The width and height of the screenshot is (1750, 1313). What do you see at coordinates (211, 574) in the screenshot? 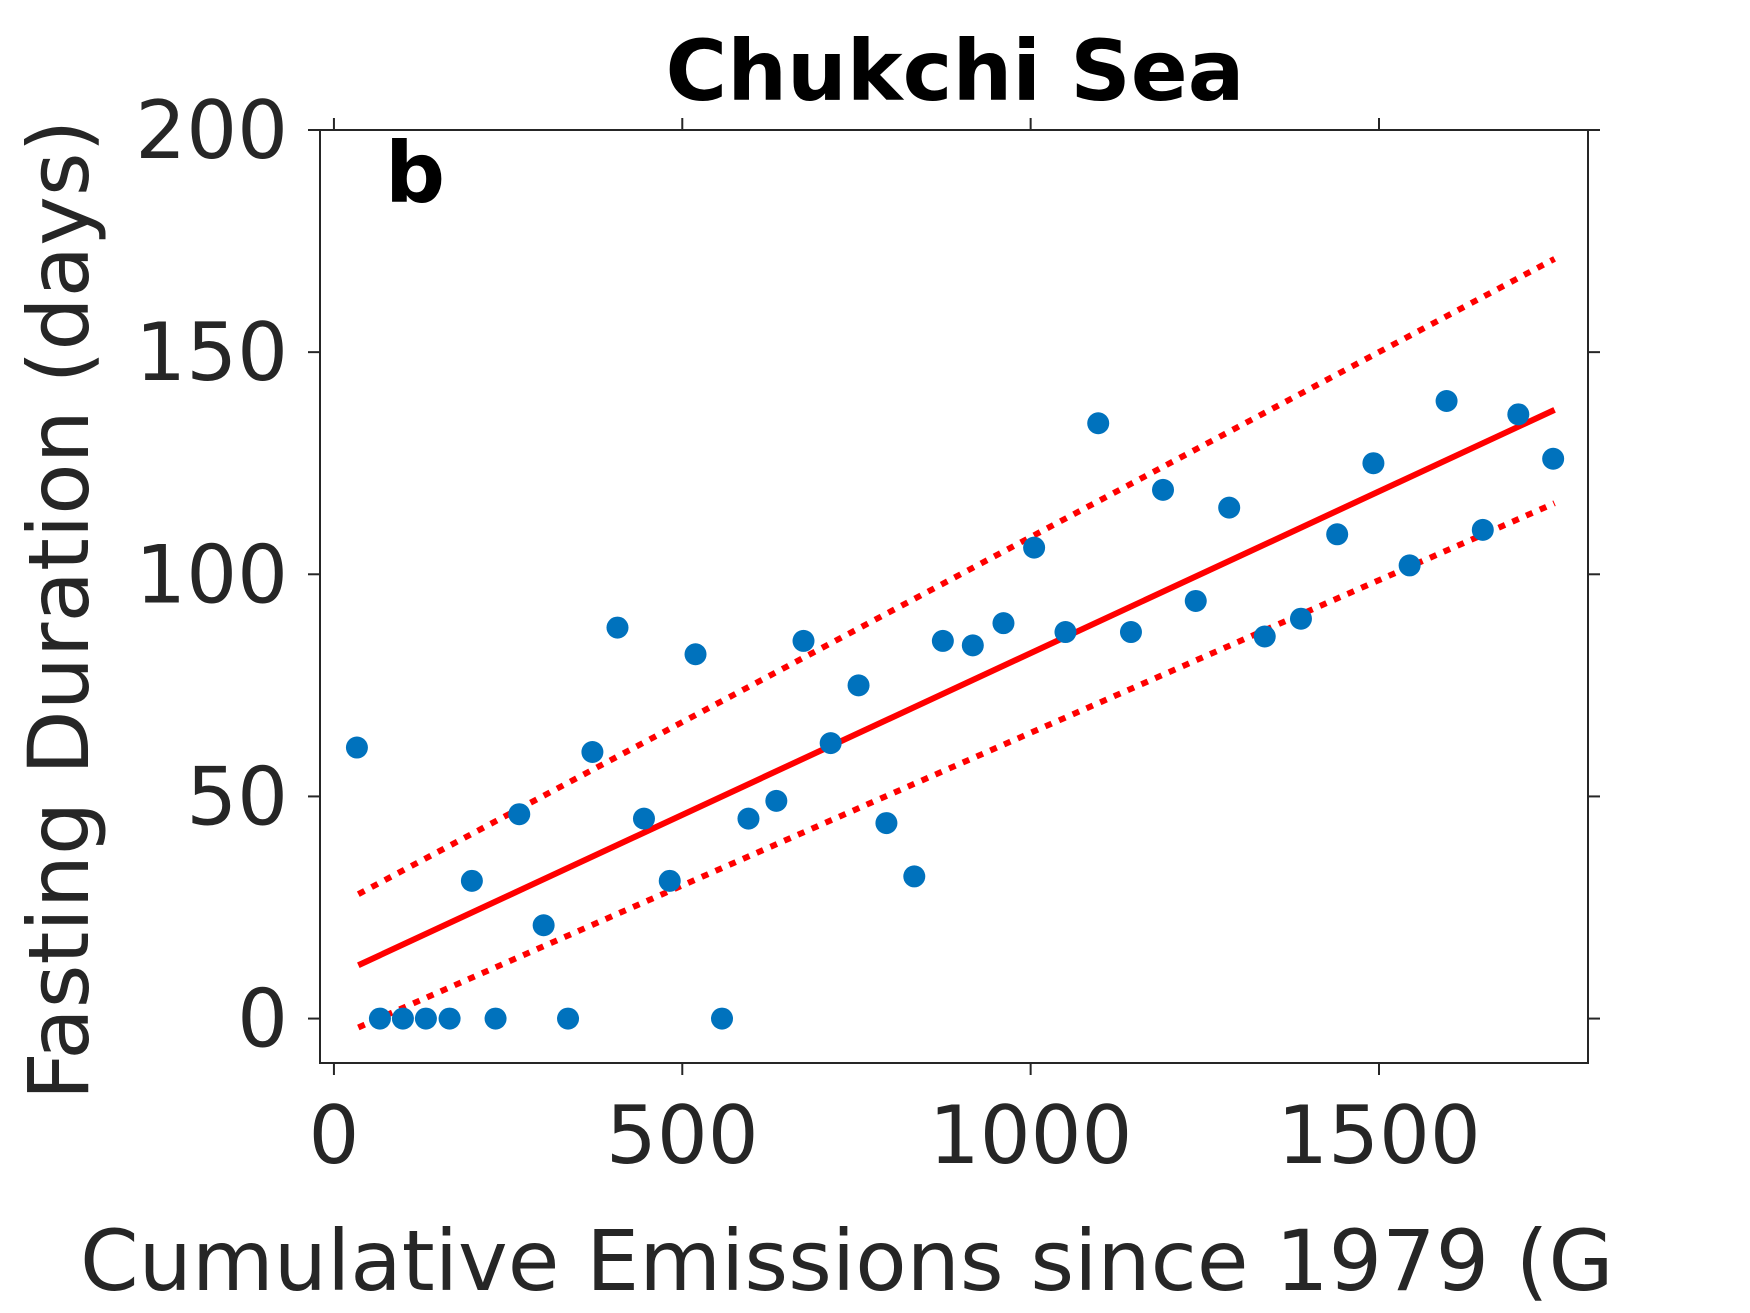
I see `y-tick-label: 100` at bounding box center [211, 574].